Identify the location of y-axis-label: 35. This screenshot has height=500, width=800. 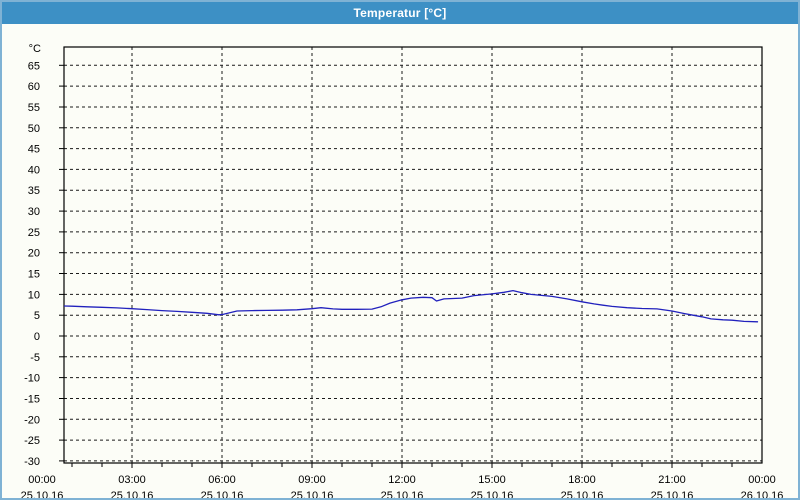
(34, 191).